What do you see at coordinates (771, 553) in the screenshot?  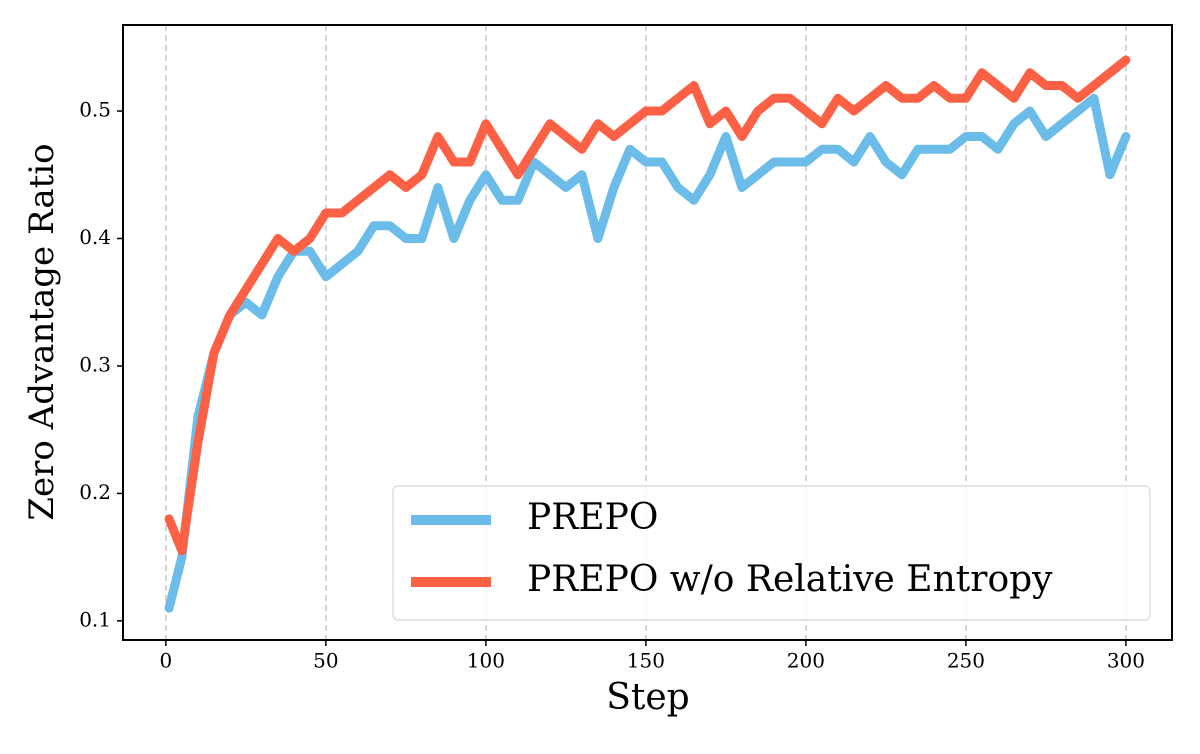 I see `legend-box` at bounding box center [771, 553].